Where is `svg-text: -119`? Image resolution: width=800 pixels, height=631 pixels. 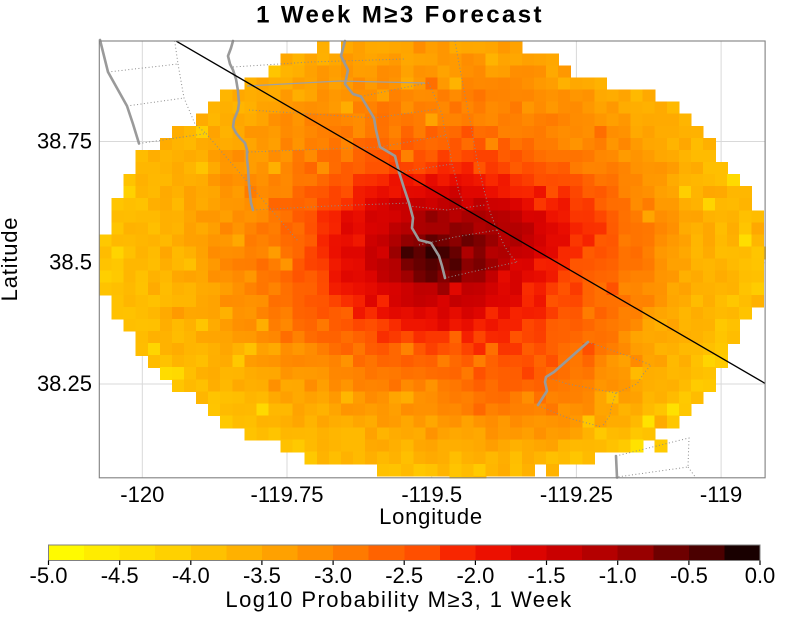
svg-text: -119 is located at coordinates (721, 494).